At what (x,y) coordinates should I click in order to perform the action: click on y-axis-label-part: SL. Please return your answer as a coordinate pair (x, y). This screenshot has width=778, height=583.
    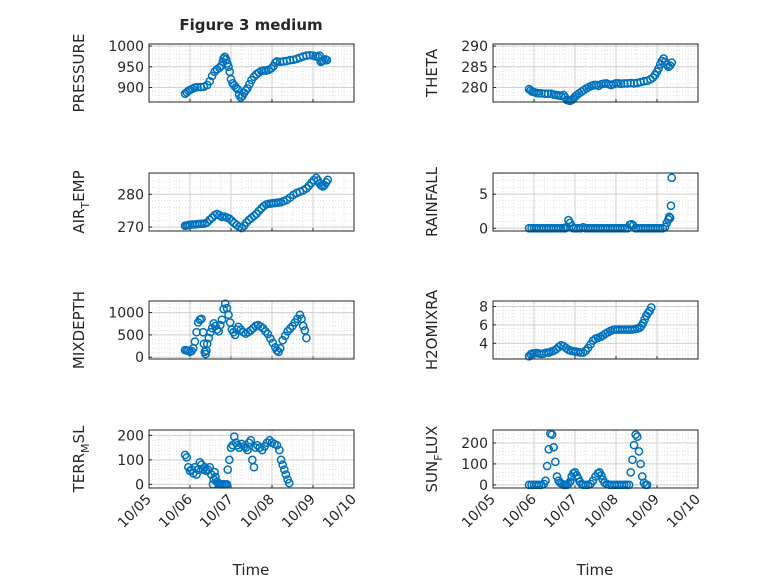
    Looking at the image, I should click on (79, 434).